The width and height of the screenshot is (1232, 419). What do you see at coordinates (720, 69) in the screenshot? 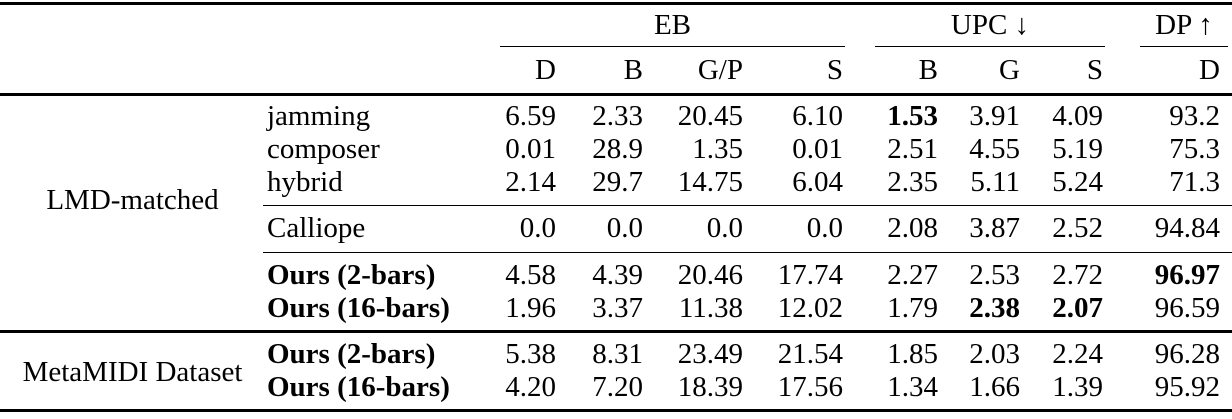
I see `subheader-eb-gp: G/P` at bounding box center [720, 69].